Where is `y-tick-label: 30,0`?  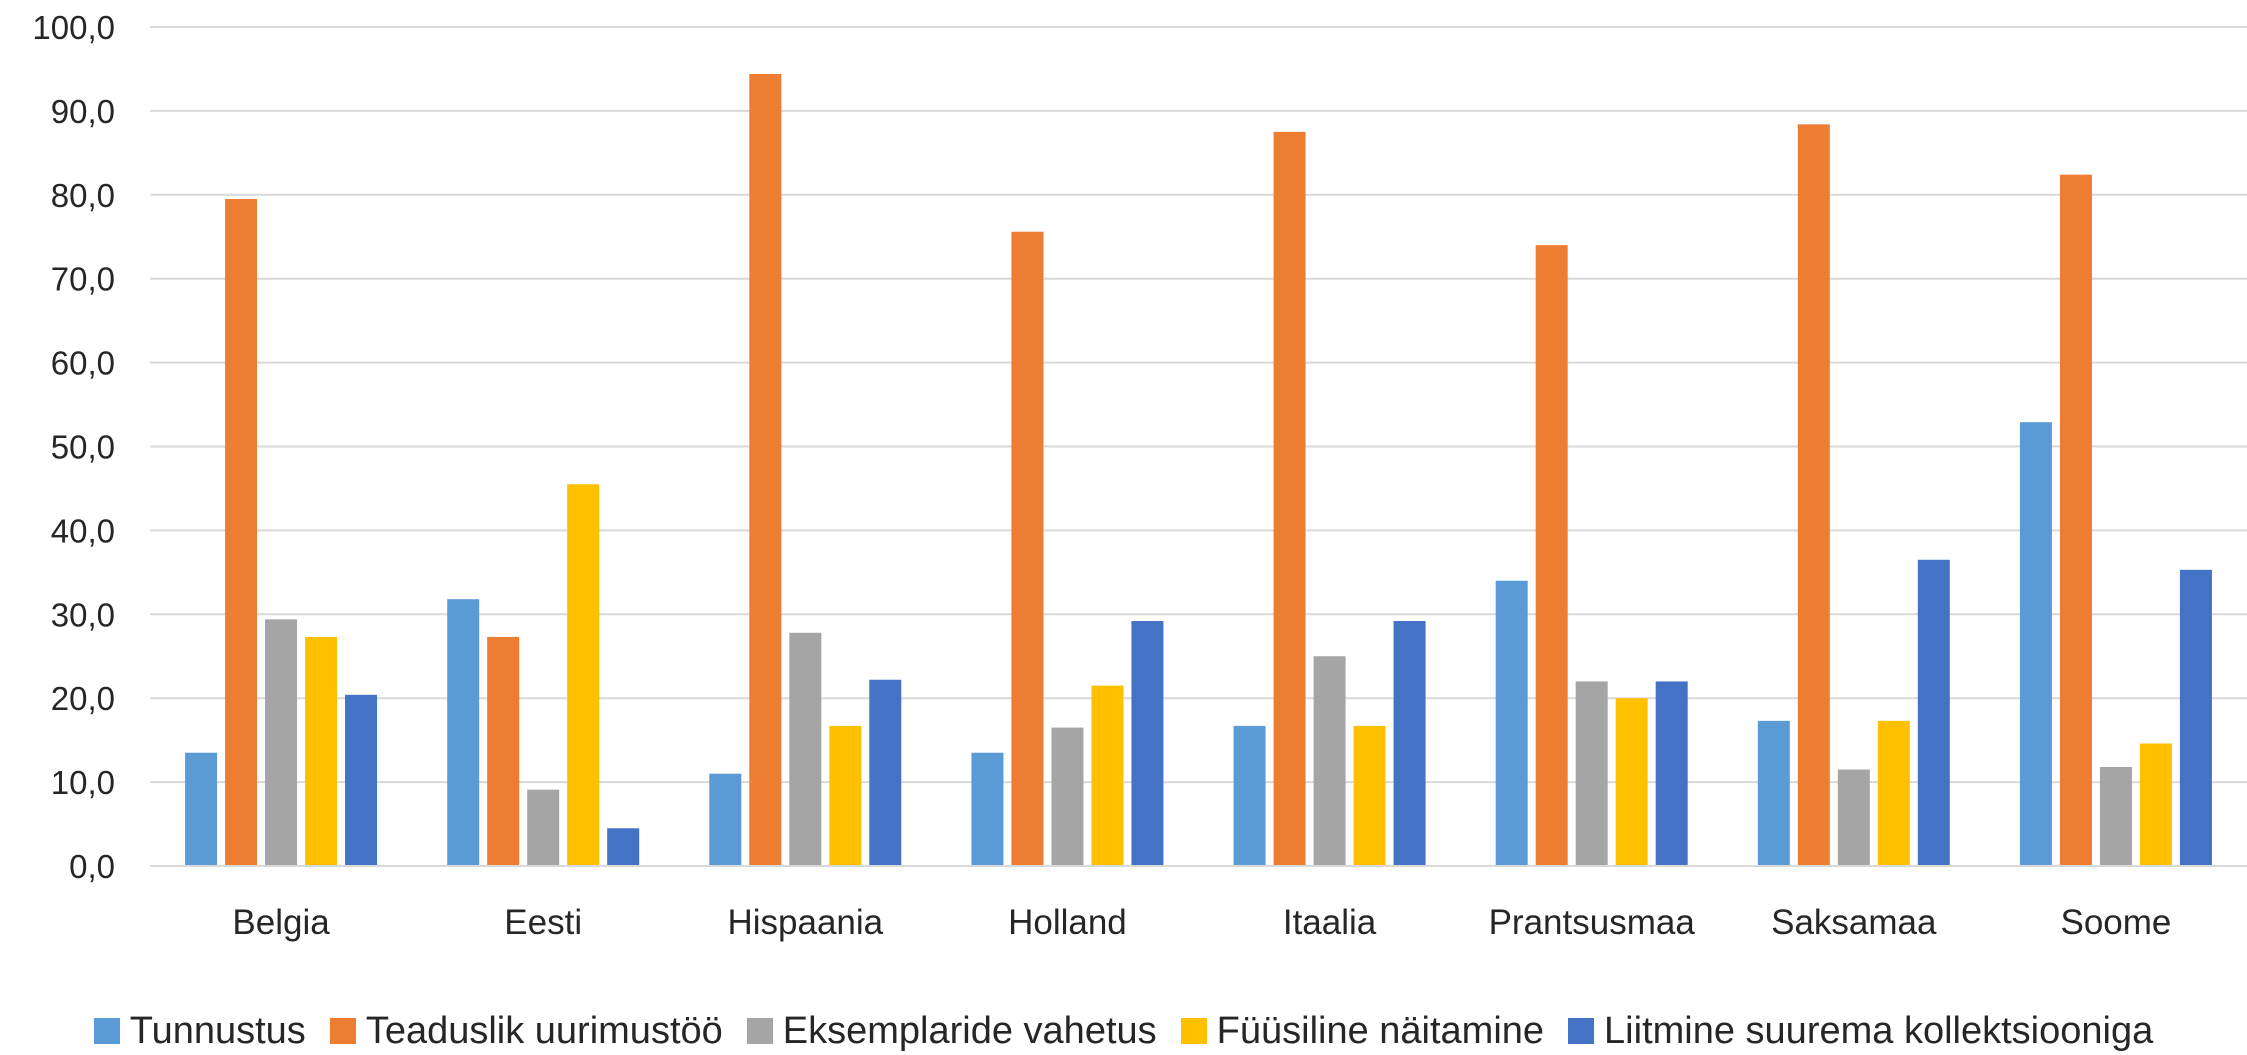
y-tick-label: 30,0 is located at coordinates (83, 614).